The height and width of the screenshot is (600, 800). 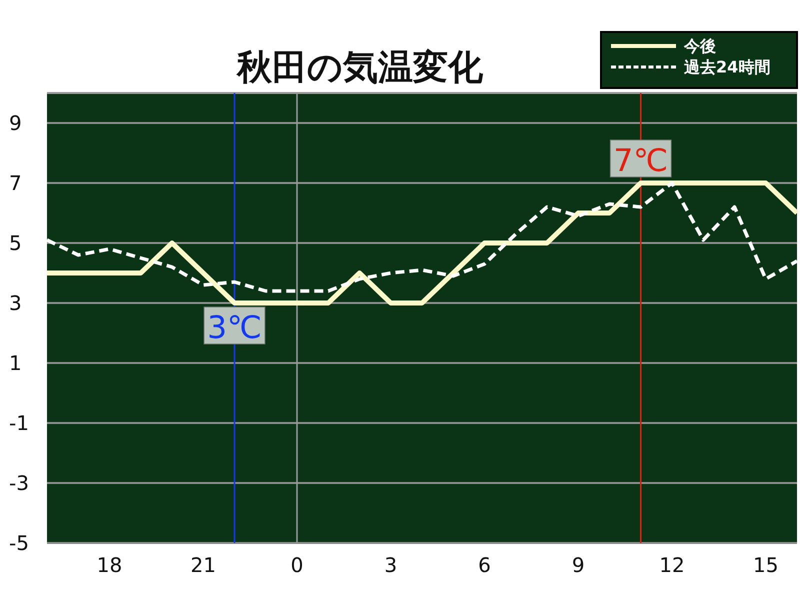 I want to click on x-tick-label: 6, so click(x=484, y=565).